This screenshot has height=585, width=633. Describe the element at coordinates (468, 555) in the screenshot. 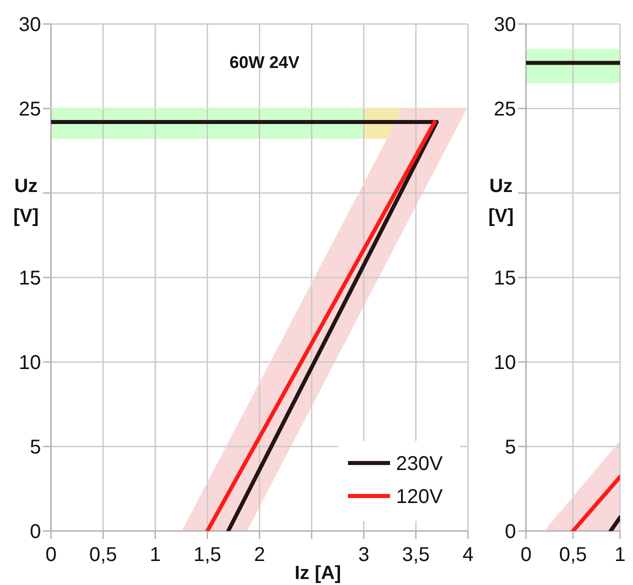

I see `x-tick-label: 4` at that location.